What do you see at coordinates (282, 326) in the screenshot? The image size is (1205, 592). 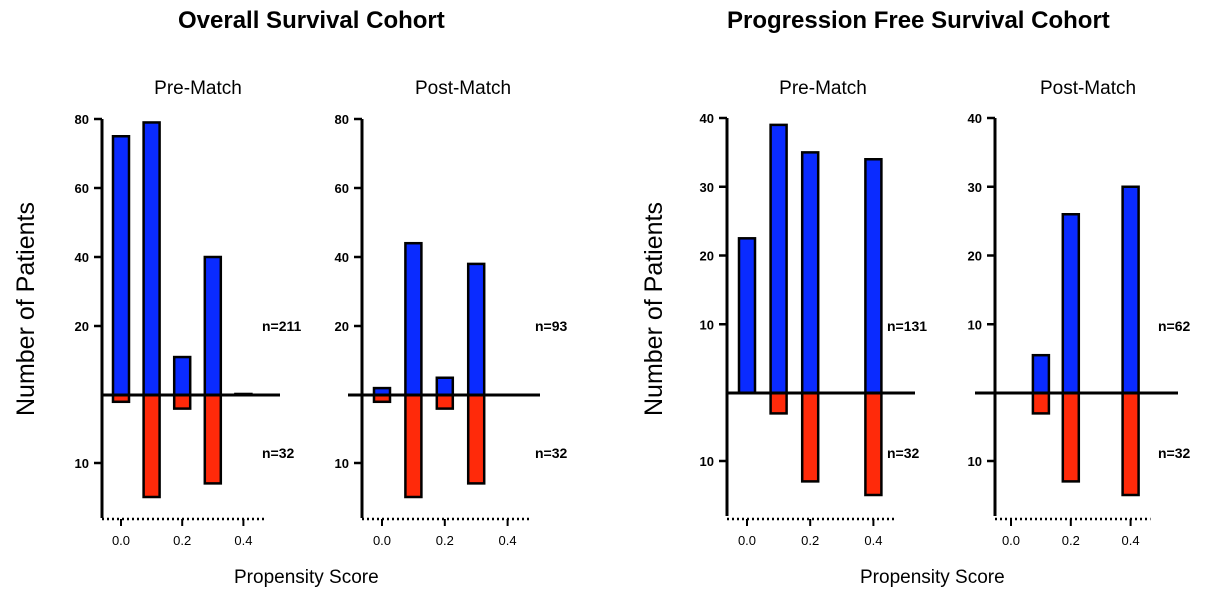 I see `n-annotation-upper: n=211` at bounding box center [282, 326].